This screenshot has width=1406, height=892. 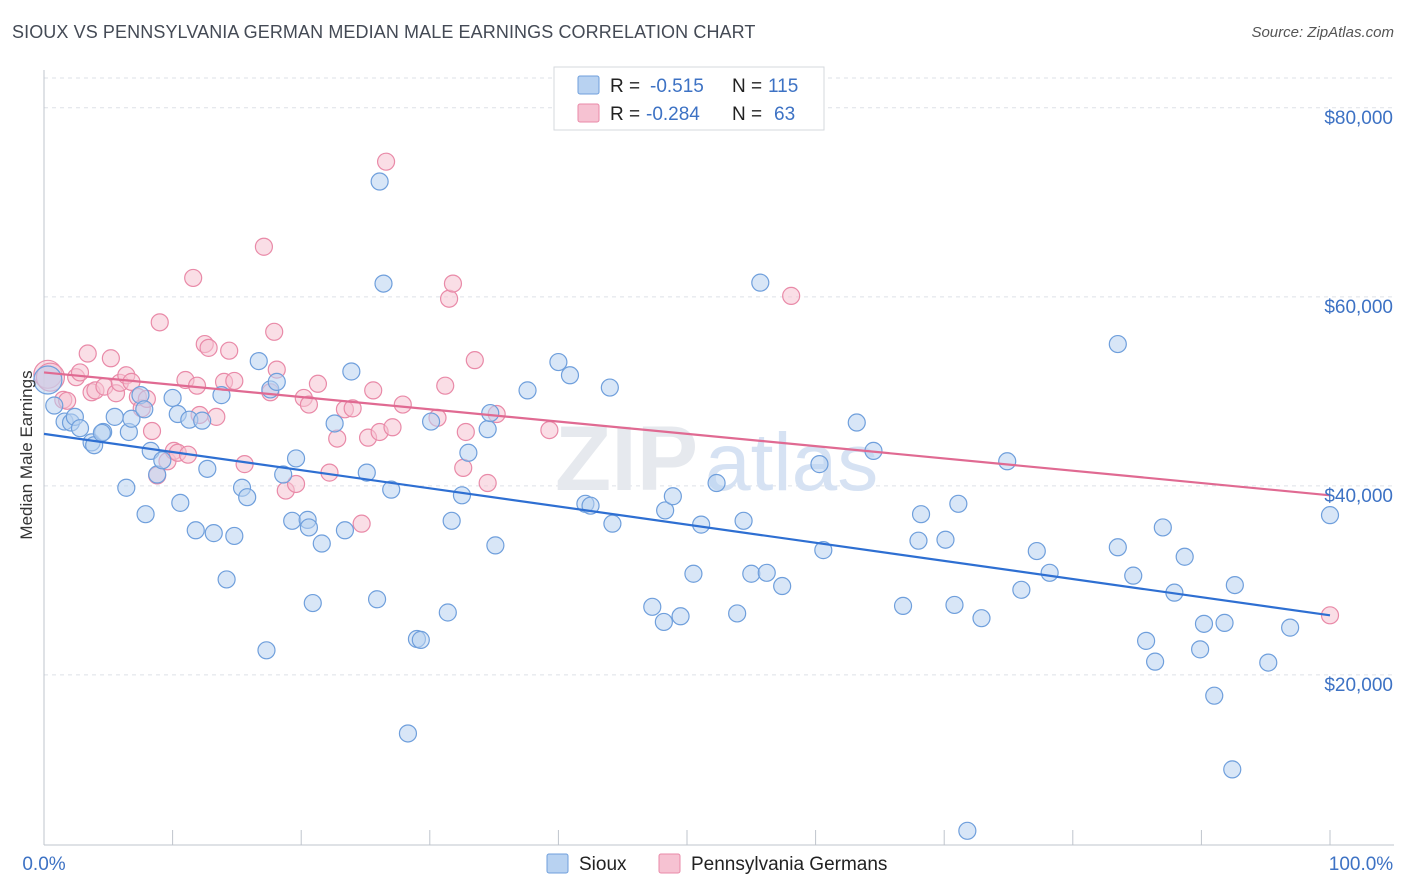 I want to click on watermark-atlas: atlas, so click(x=791, y=462).